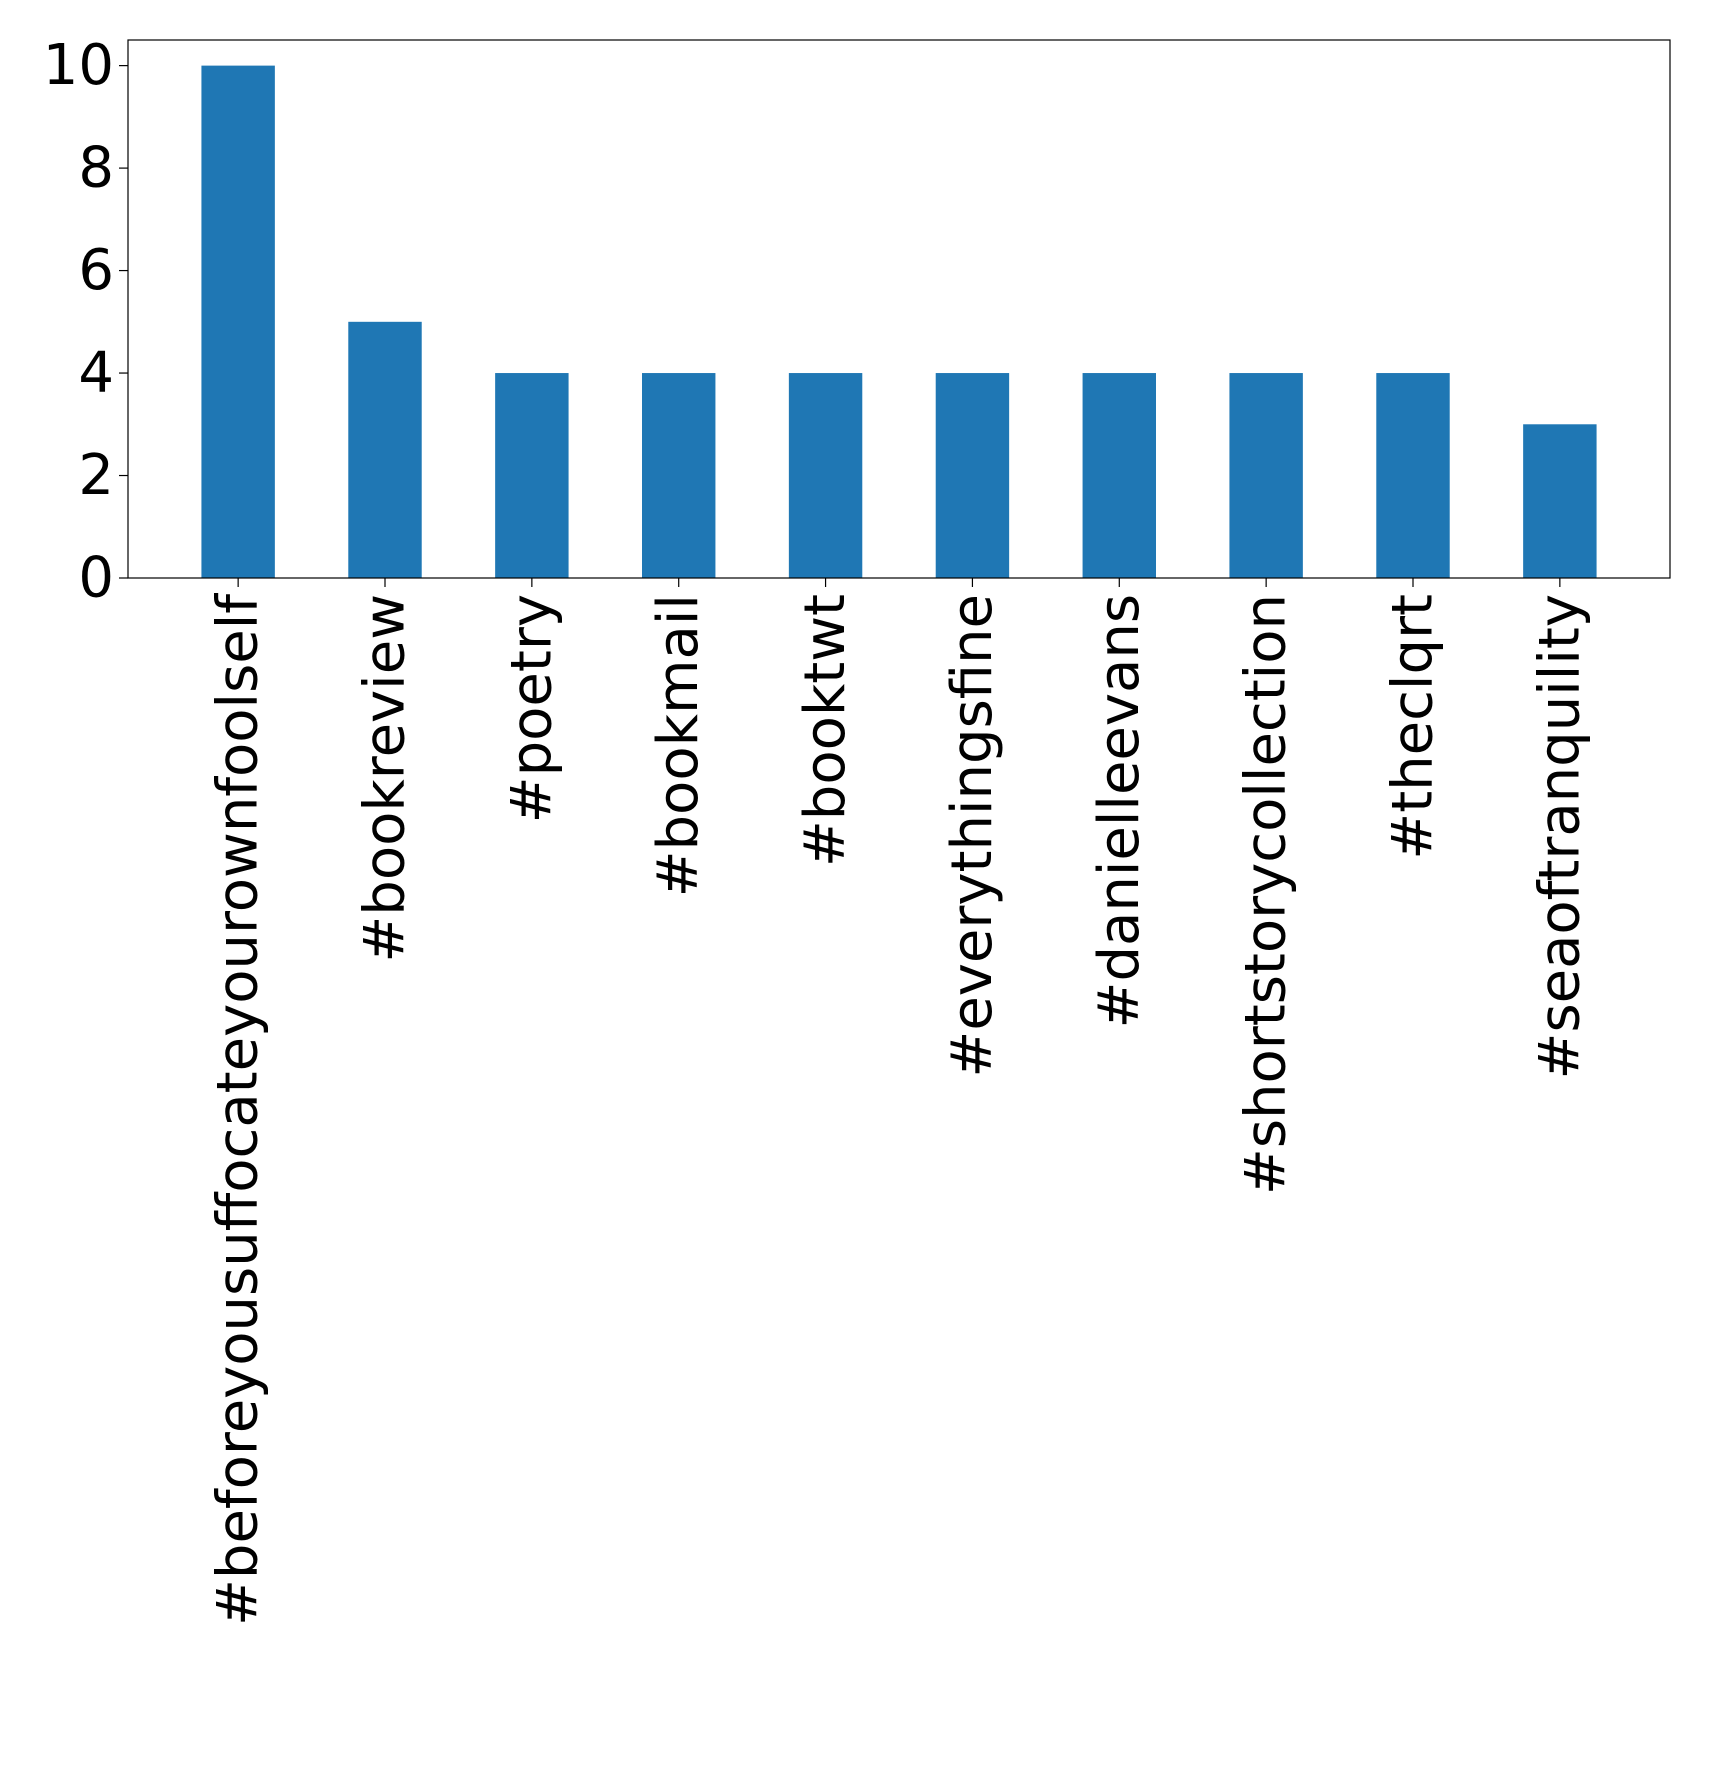 The height and width of the screenshot is (1781, 1719). I want to click on x-tick-label: #shortstorycollection, so click(1266, 894).